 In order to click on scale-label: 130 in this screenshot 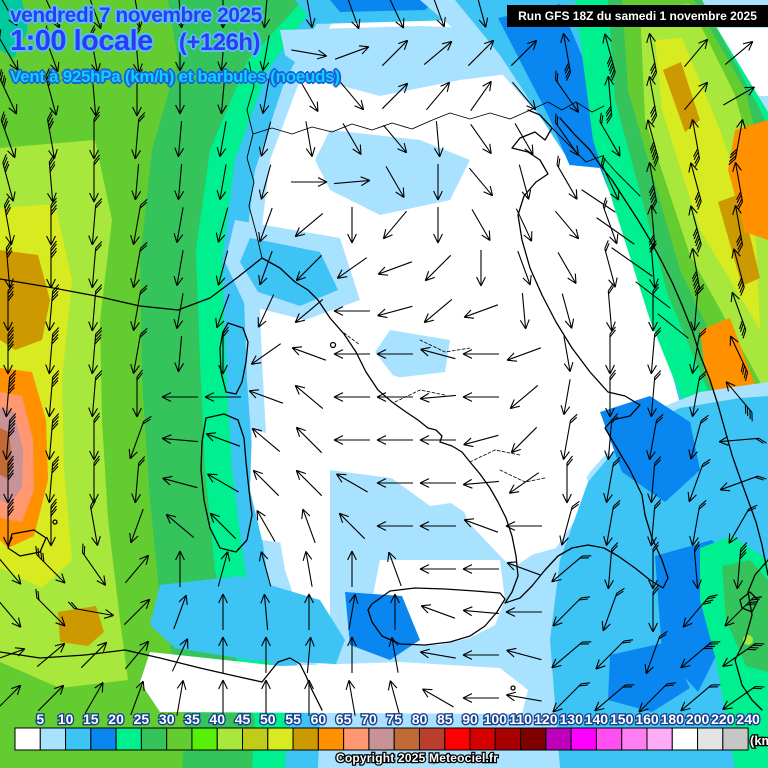, I will do `click(572, 719)`.